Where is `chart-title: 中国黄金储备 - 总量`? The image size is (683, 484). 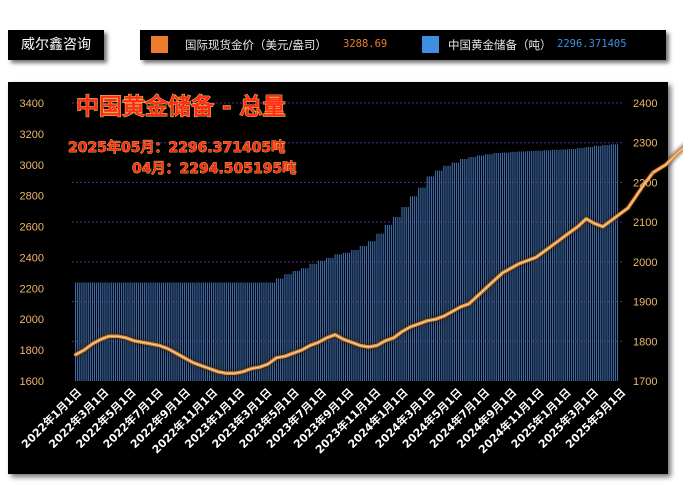
chart-title: 中国黄金储备 - 总量 is located at coordinates (181, 106).